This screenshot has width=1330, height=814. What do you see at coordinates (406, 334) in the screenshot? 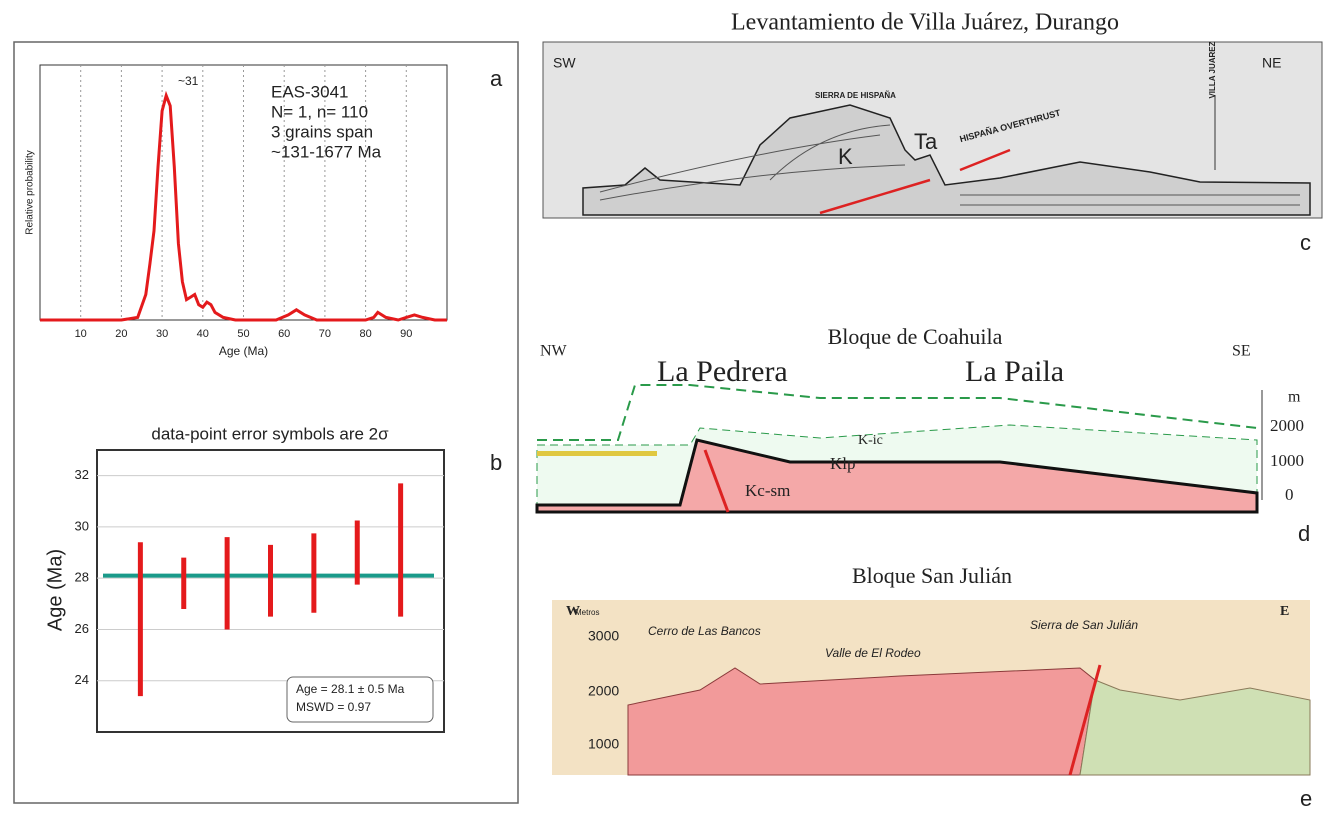
I see `x-tick-label: 90` at bounding box center [406, 334].